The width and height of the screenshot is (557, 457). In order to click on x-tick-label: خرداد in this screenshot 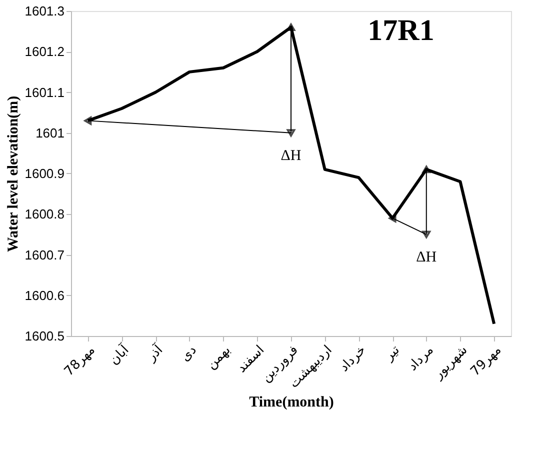, I will do `click(353, 358)`.